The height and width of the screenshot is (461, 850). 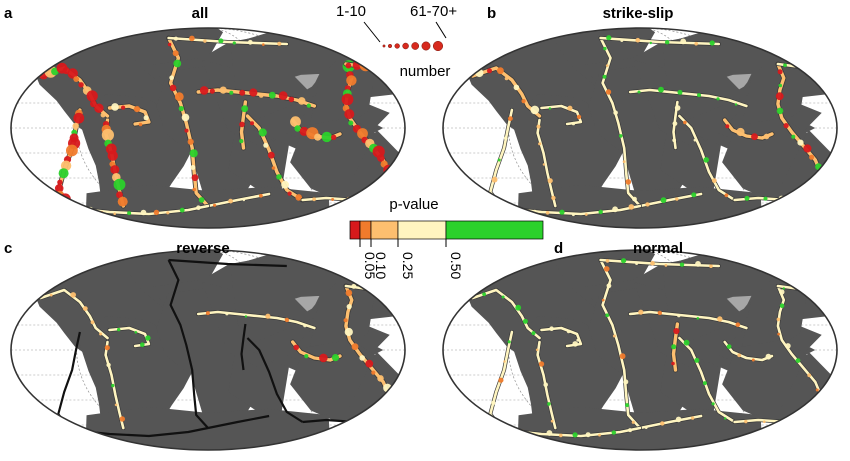 What do you see at coordinates (558, 248) in the screenshot?
I see `panel-letter: d` at bounding box center [558, 248].